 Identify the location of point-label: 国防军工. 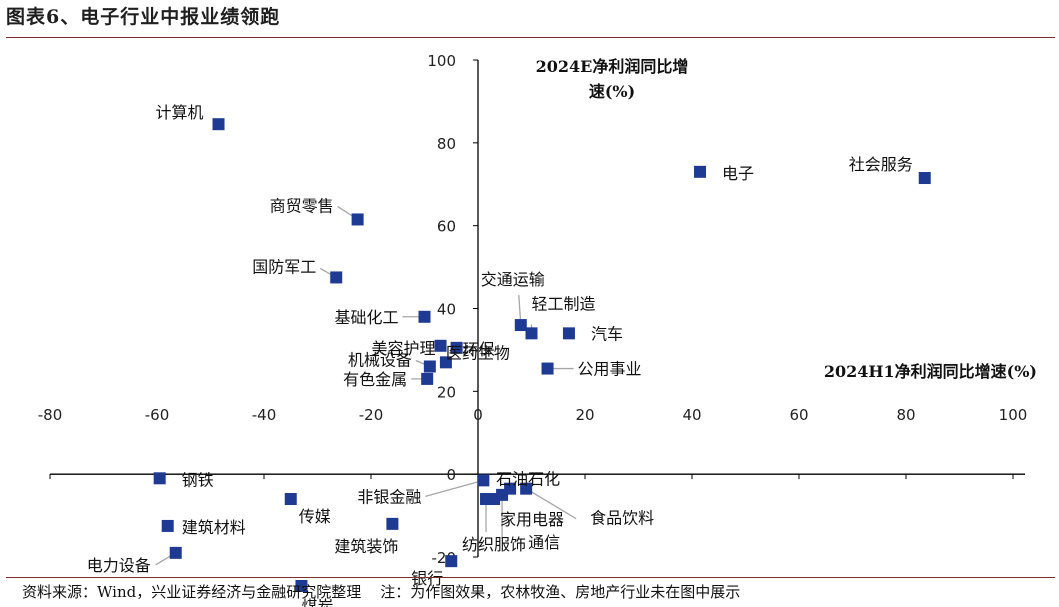
(284, 266).